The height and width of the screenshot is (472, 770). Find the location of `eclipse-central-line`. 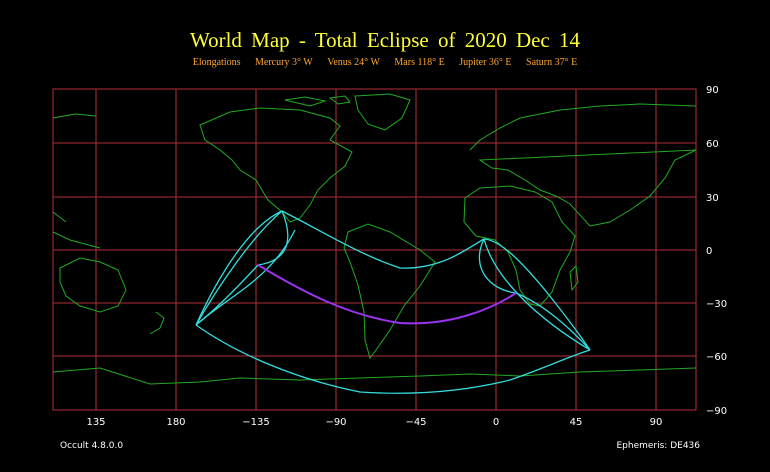

eclipse-central-line is located at coordinates (387, 294).